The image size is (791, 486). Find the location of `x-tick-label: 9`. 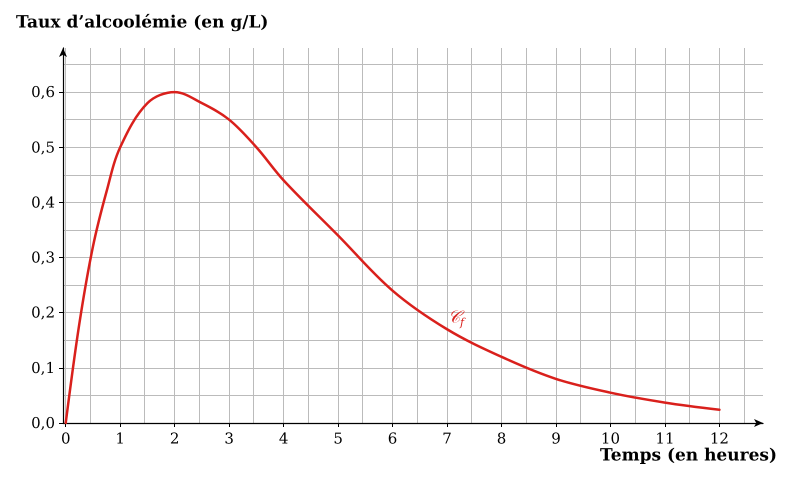

x-tick-label: 9 is located at coordinates (556, 439).